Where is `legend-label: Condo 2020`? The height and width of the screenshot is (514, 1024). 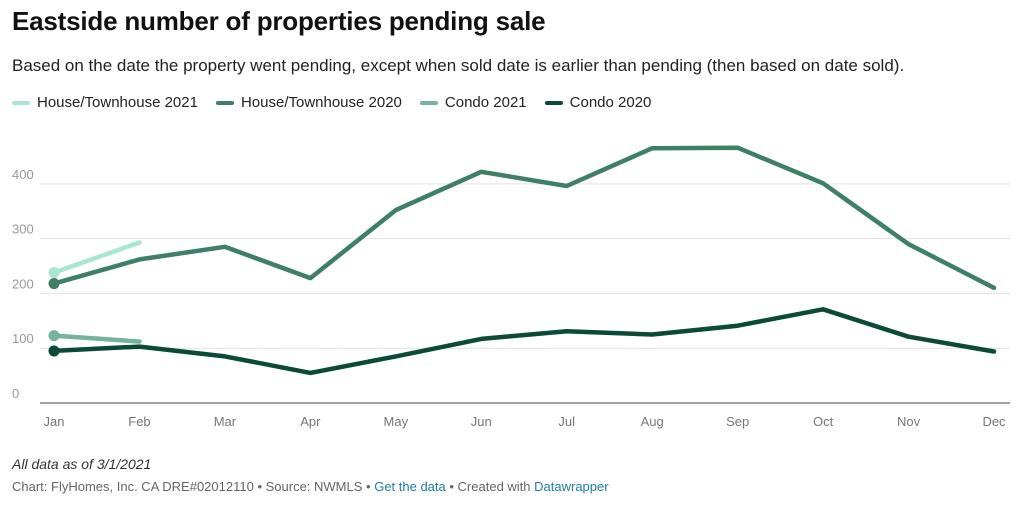
legend-label: Condo 2020 is located at coordinates (610, 102).